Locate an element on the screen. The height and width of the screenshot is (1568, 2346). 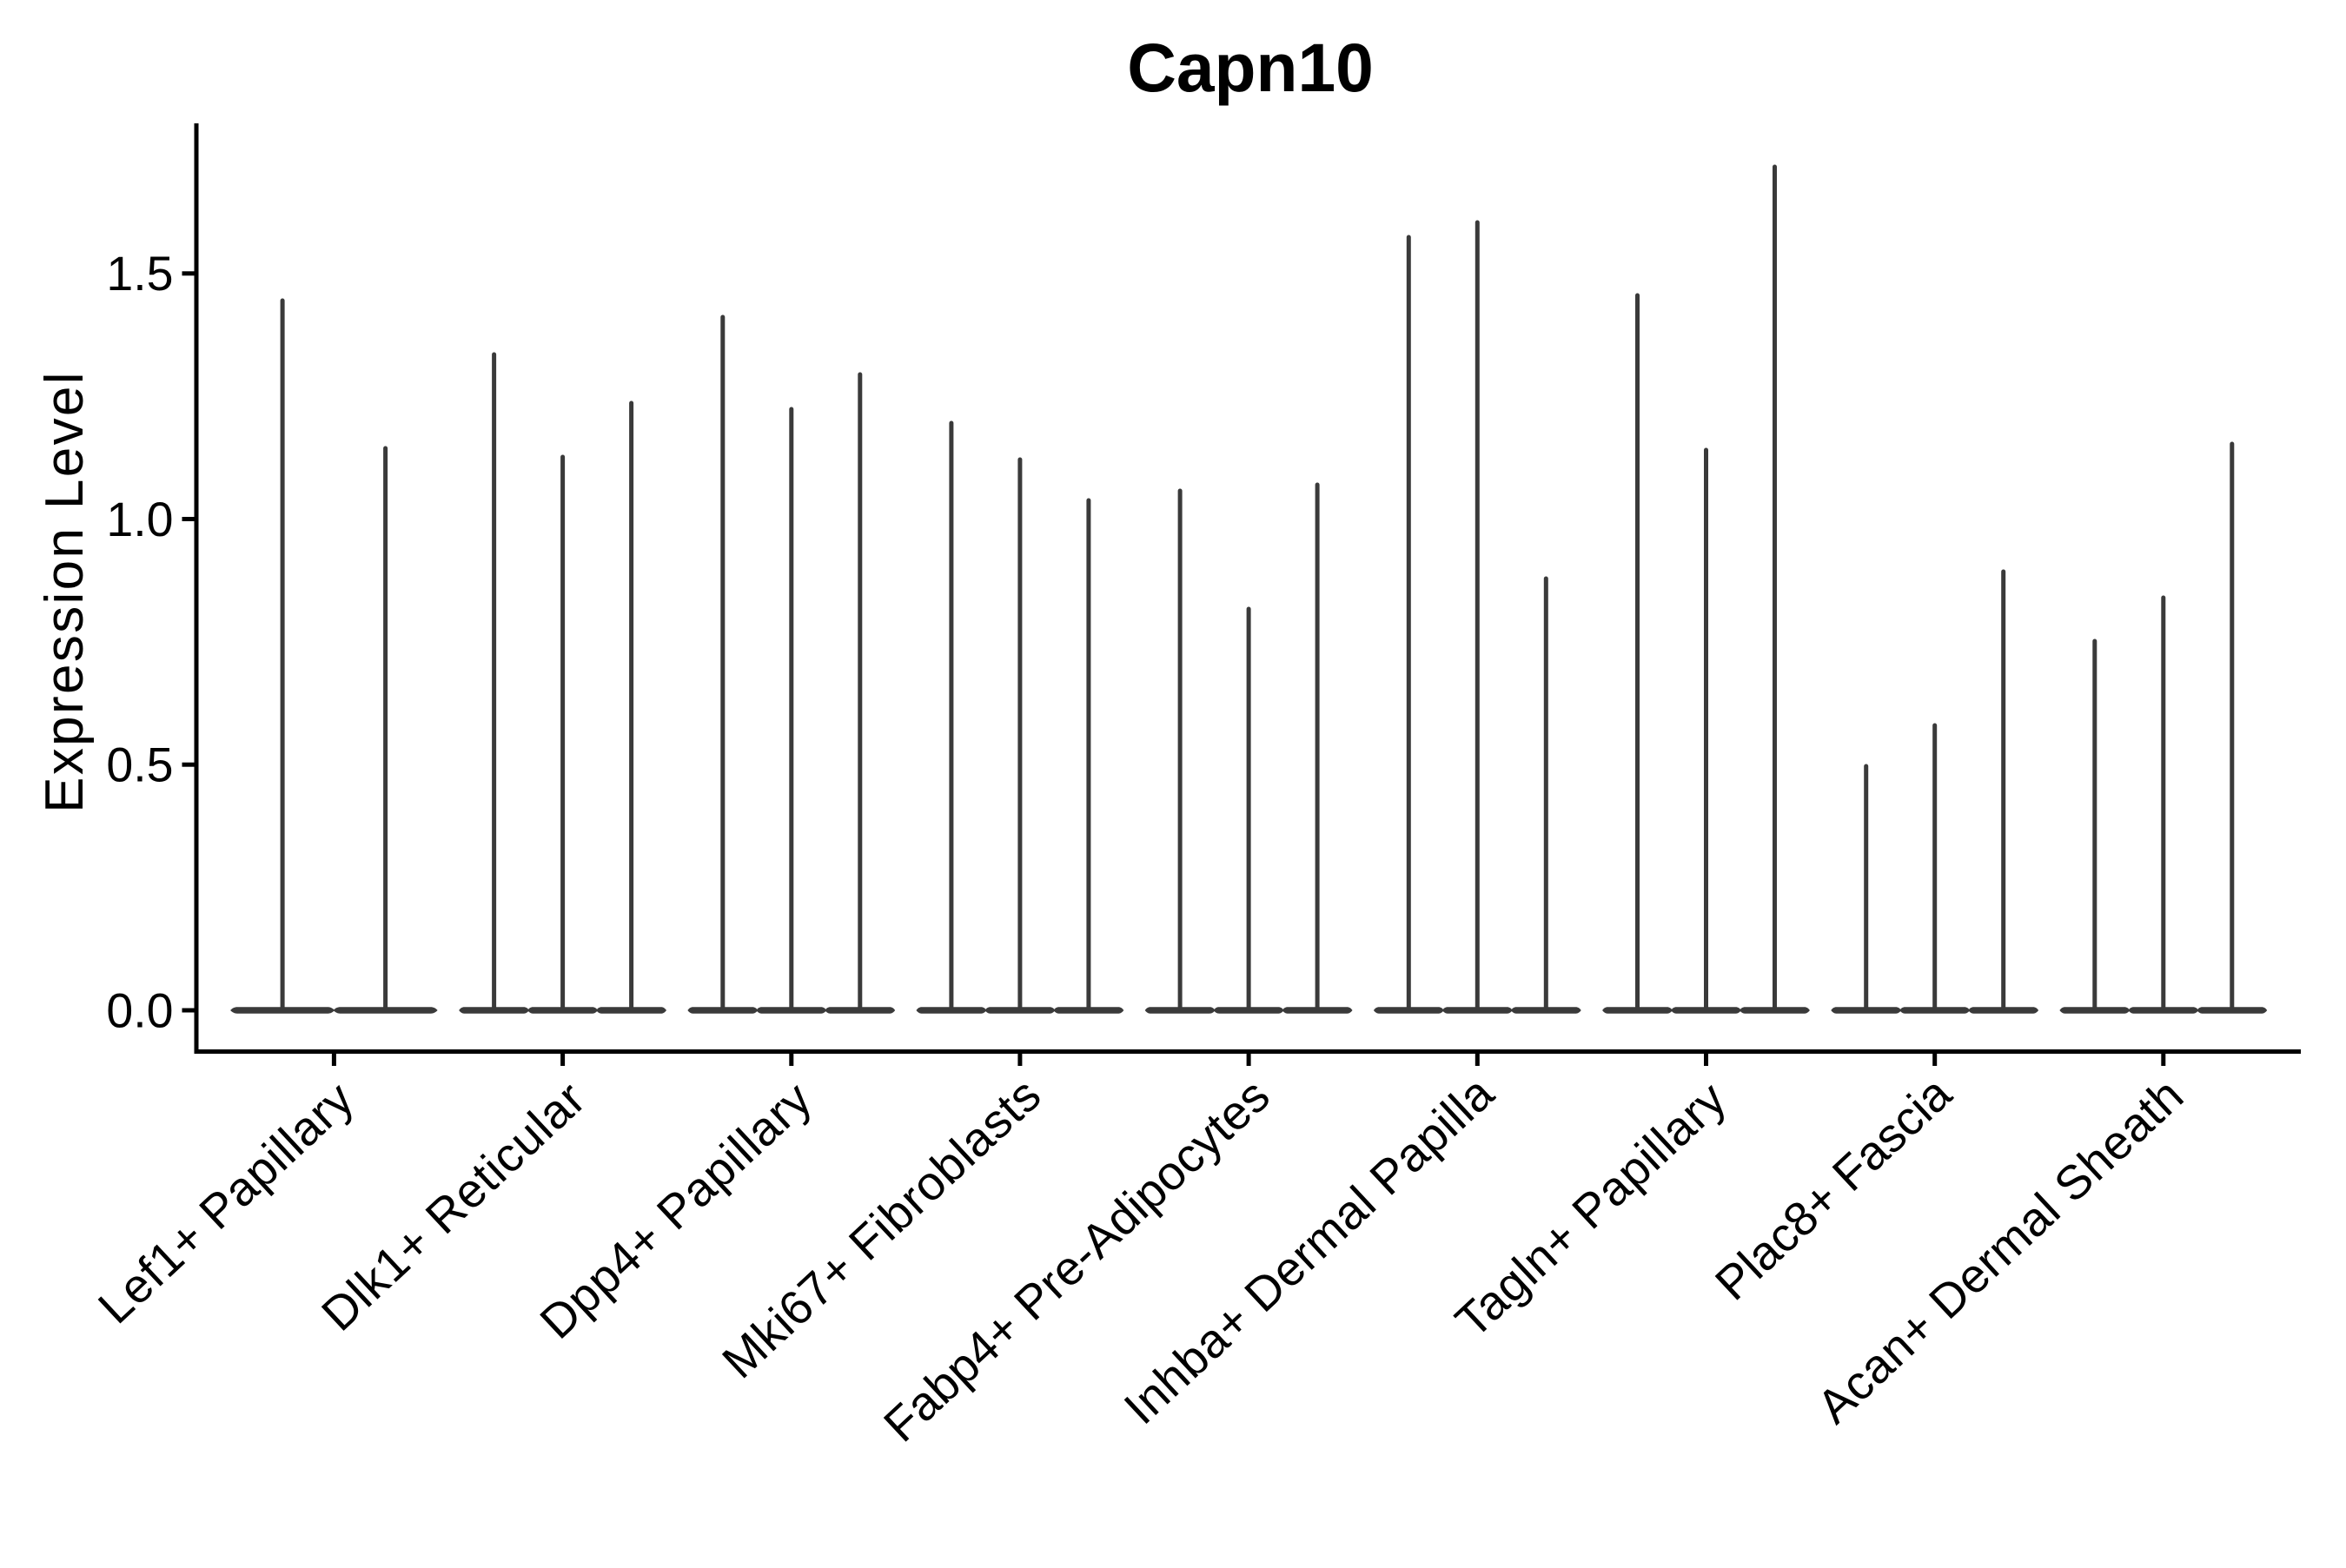
svg-text: 0.5 is located at coordinates (140, 765).